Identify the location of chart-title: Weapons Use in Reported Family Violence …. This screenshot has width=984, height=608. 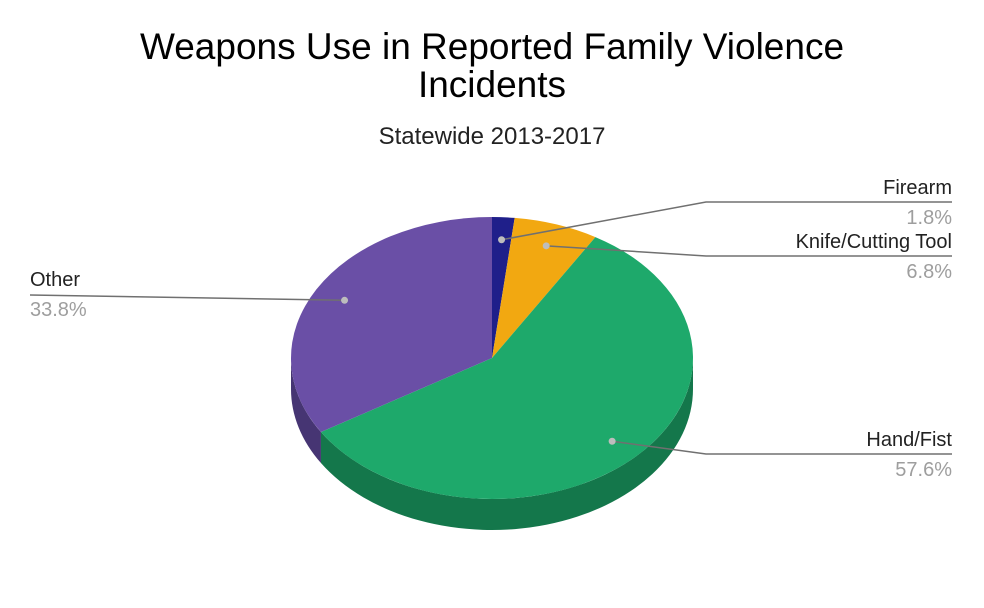
(492, 66).